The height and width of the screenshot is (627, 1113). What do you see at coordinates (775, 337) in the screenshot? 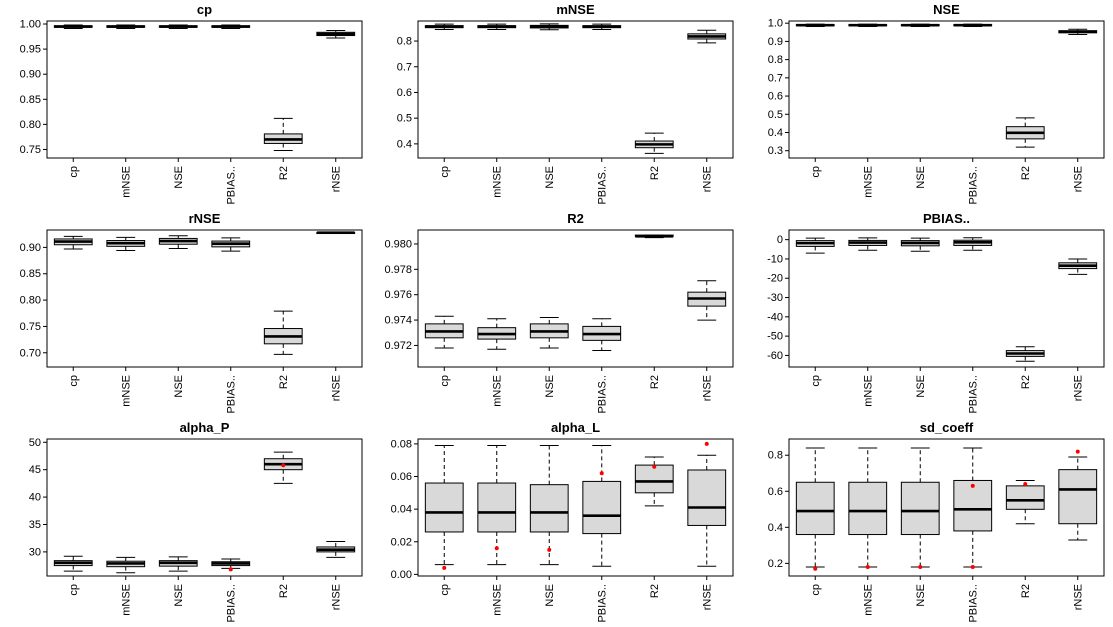
I see `y-tick-label: -50` at bounding box center [775, 337].